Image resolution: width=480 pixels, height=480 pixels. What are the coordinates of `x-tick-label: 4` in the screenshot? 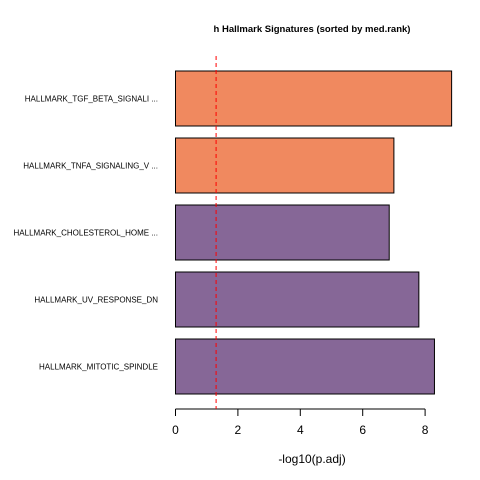 It's located at (300, 430).